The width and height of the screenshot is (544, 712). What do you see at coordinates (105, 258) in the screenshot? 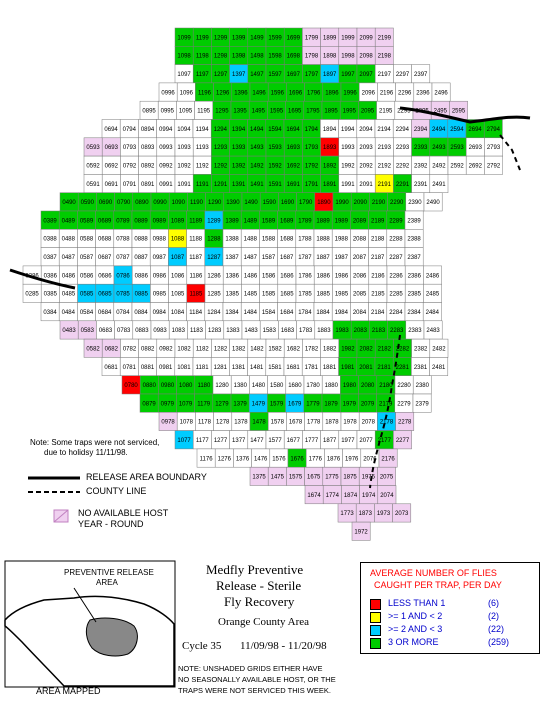
I see `grid-cell-label: 0687` at bounding box center [105, 258].